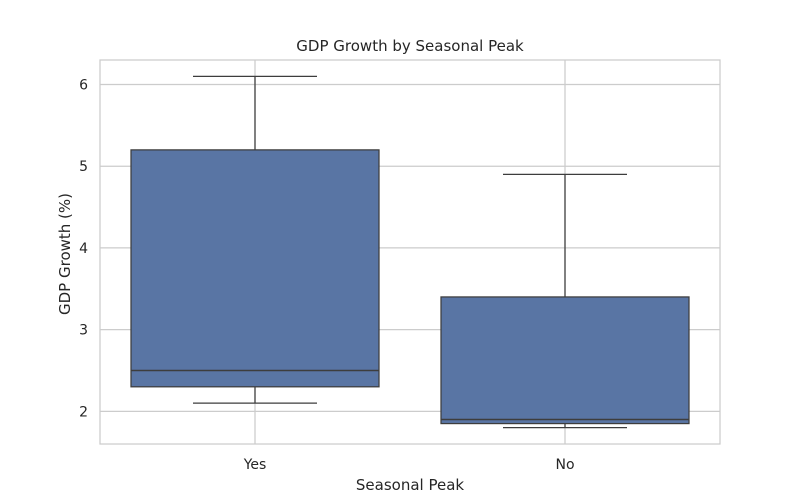 The width and height of the screenshot is (800, 504). Describe the element at coordinates (255, 465) in the screenshot. I see `x-tick-label: Yes` at that location.